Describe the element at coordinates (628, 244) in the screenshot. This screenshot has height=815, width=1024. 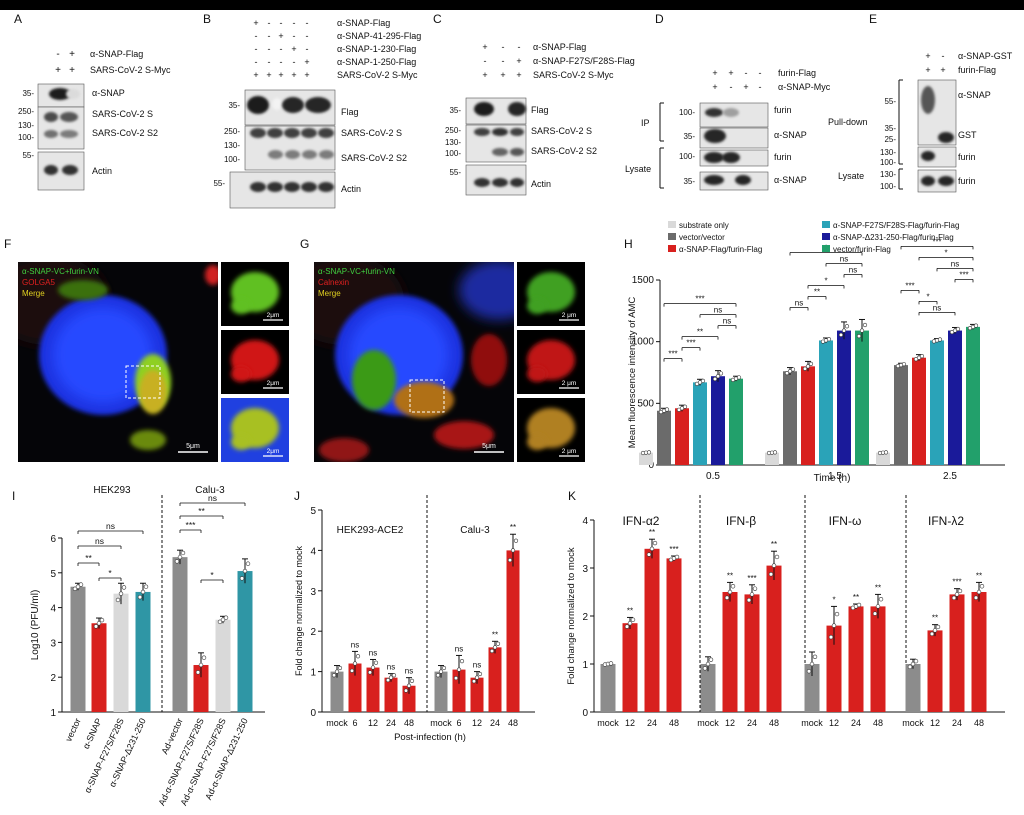
I see `panel-letter: H` at that location.